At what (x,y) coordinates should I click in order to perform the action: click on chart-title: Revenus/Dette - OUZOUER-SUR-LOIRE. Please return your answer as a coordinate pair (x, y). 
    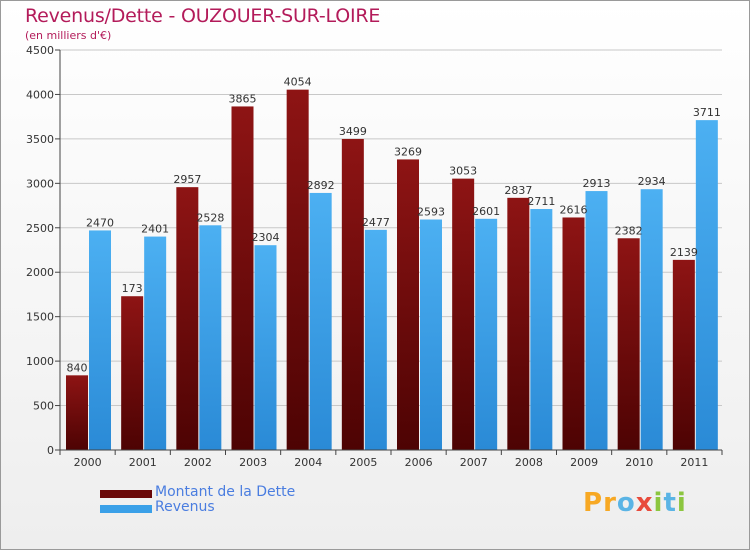
    Looking at the image, I should click on (203, 16).